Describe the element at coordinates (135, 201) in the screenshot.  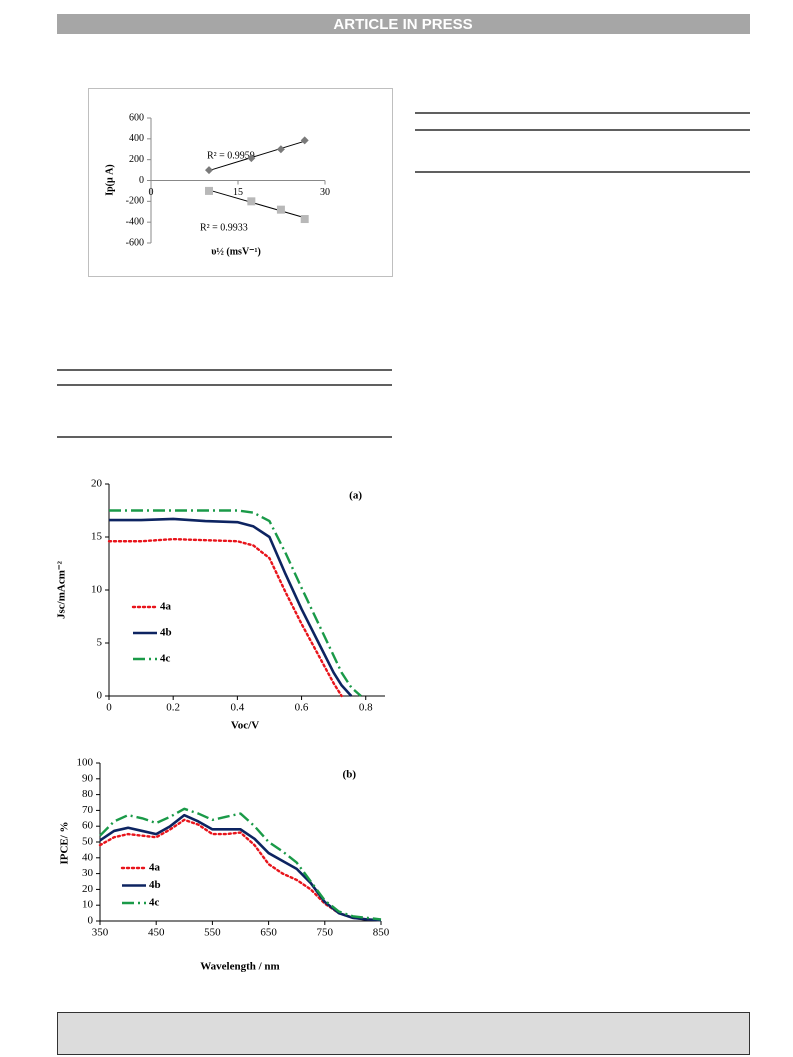
I see `y-tick-label: -200` at that location.